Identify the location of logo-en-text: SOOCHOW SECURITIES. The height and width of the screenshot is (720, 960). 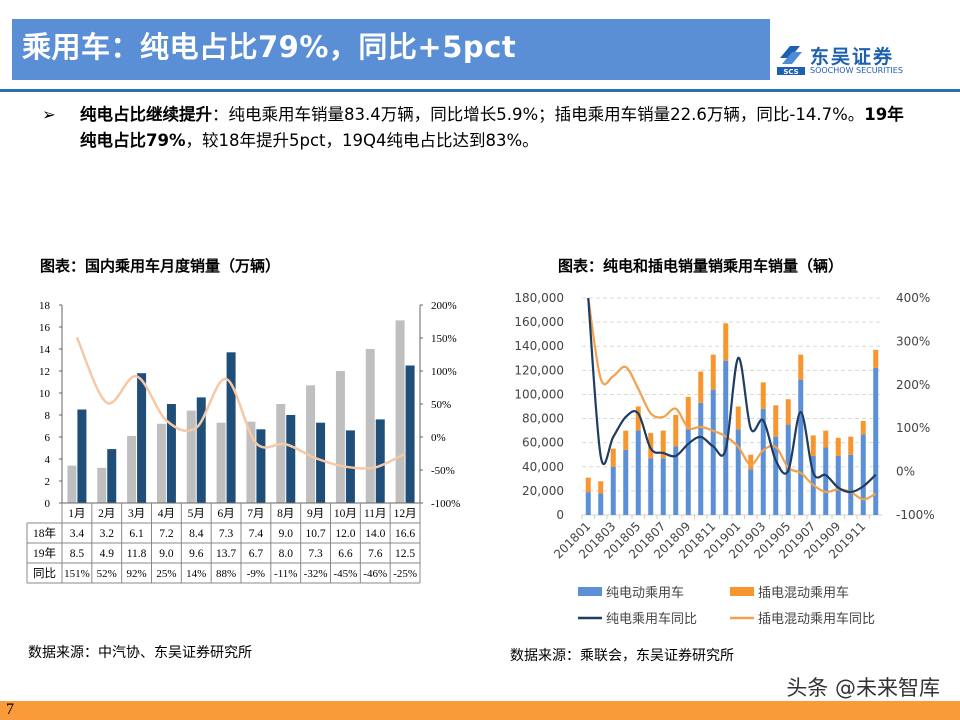
(856, 70).